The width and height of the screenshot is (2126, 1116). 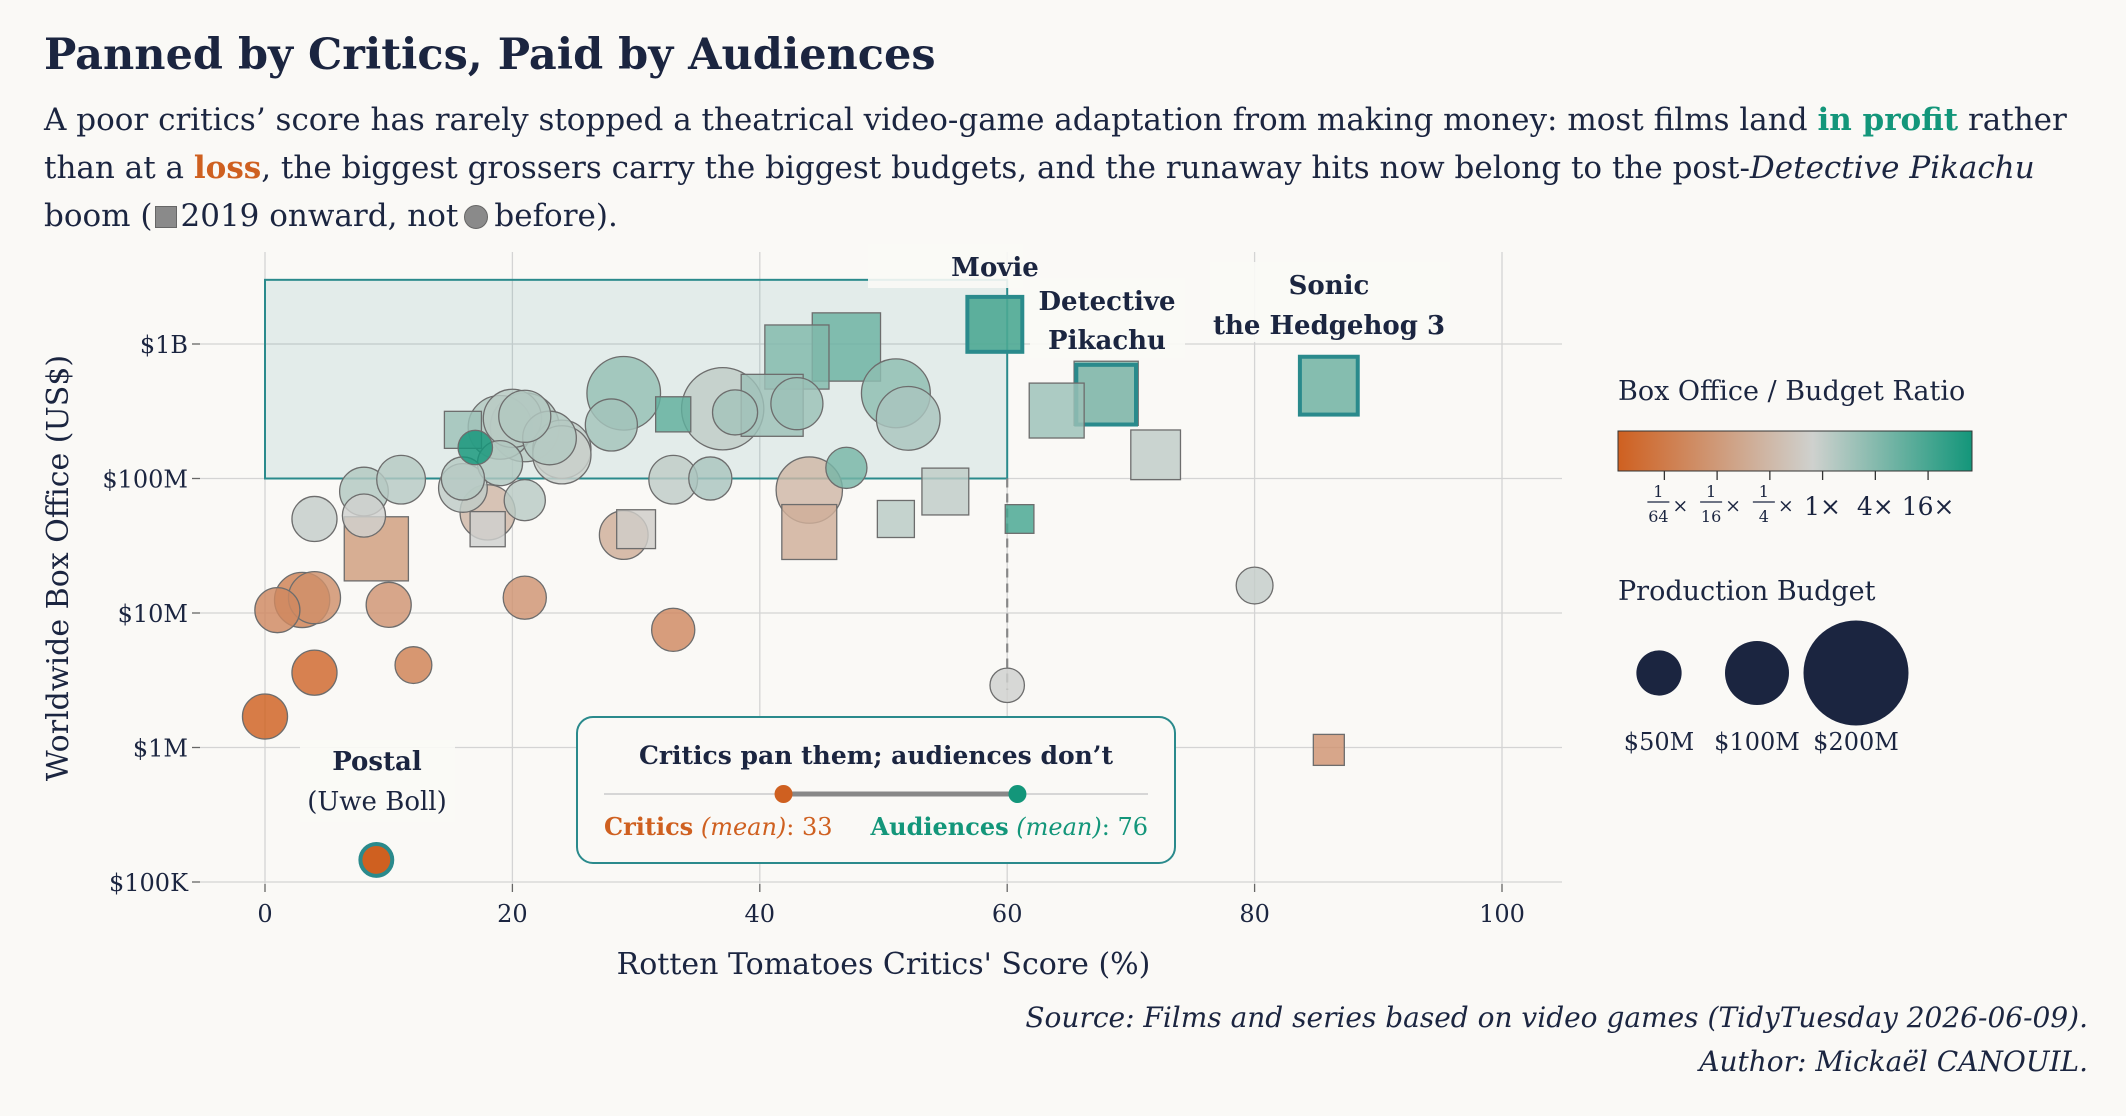 What do you see at coordinates (160, 749) in the screenshot?
I see `y-tick-label: $1M` at bounding box center [160, 749].